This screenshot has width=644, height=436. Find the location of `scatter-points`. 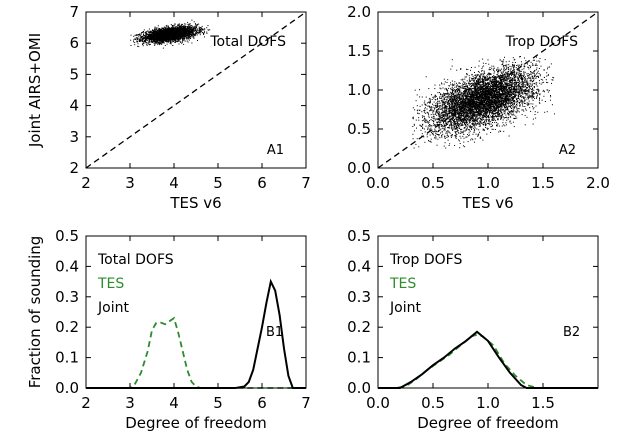

scatter-points is located at coordinates (170, 34).